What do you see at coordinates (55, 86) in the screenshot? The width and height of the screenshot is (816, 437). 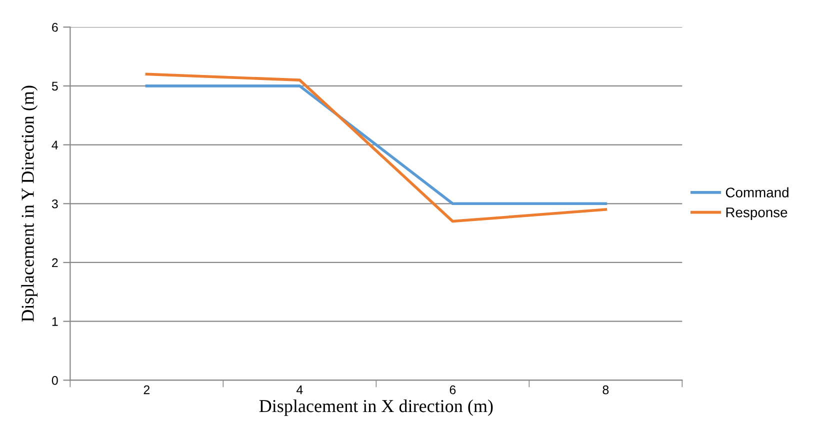 I see `y-tick-label: 5` at bounding box center [55, 86].